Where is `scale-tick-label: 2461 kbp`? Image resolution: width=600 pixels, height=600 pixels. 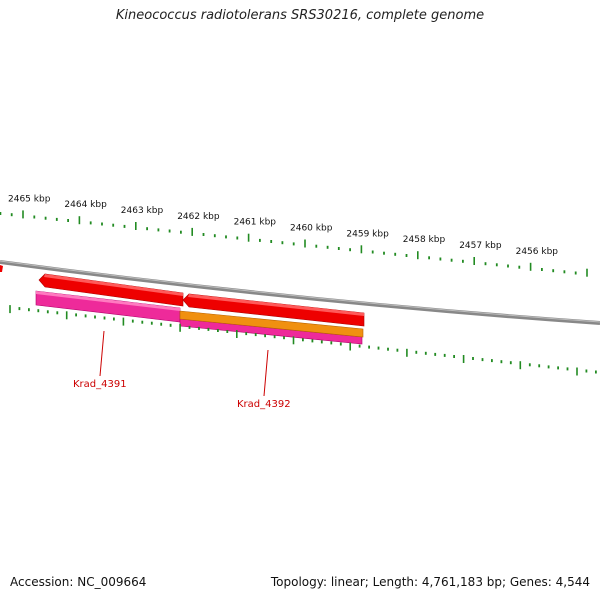
scale-tick-label: 2461 kbp is located at coordinates (255, 223).